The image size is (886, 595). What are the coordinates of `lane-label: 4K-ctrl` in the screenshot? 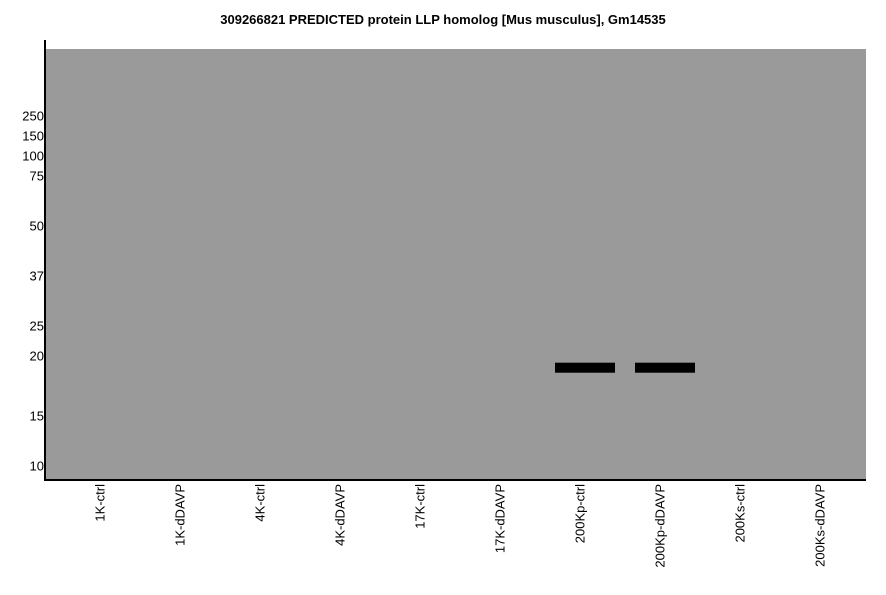 It's located at (259, 503).